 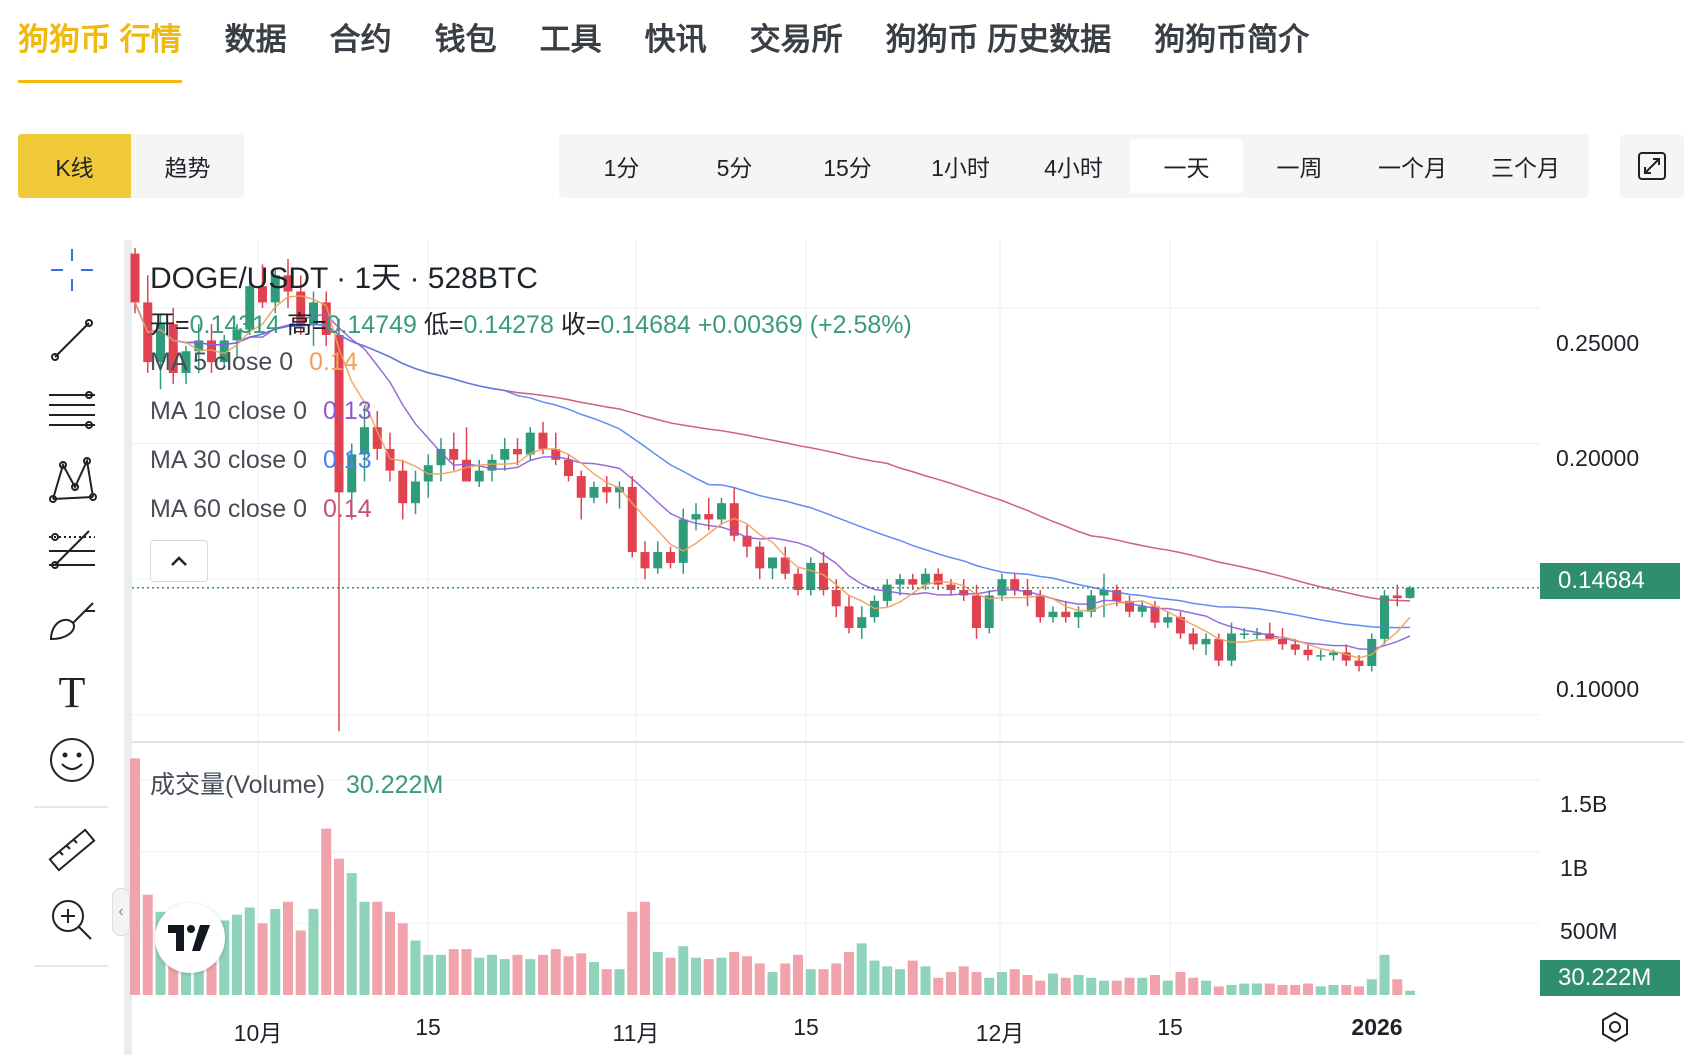 What do you see at coordinates (234, 325) in the screenshot?
I see `open-value: 0.14314` at bounding box center [234, 325].